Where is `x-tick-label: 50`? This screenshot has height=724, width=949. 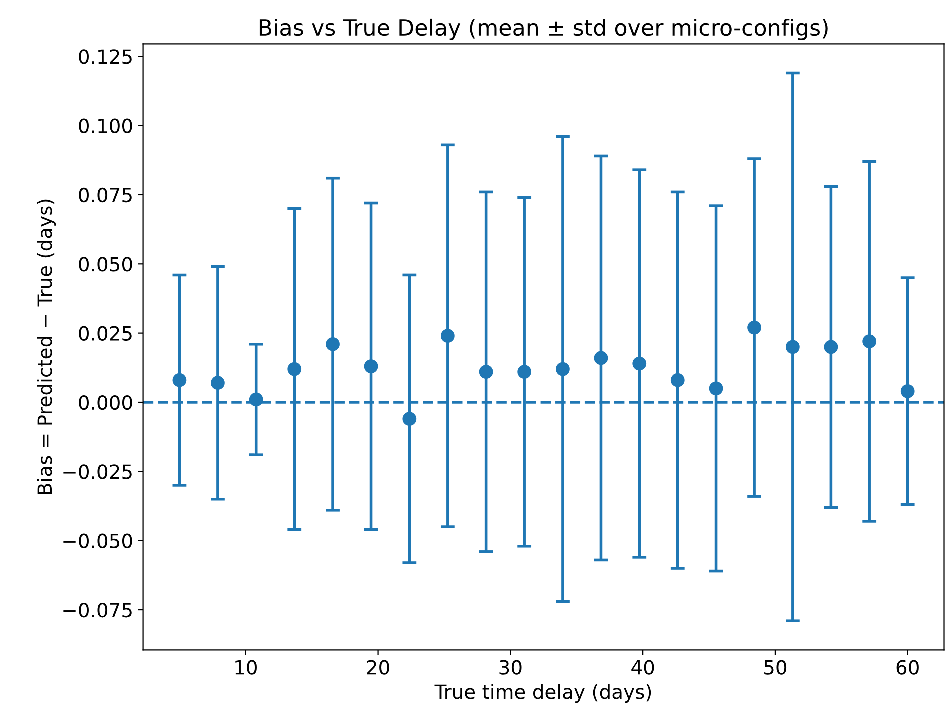
x-tick-label: 50 is located at coordinates (775, 667).